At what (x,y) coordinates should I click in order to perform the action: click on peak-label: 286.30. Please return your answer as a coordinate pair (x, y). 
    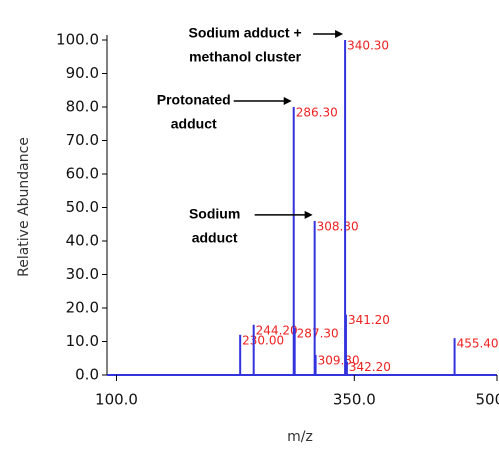
    Looking at the image, I should click on (317, 113).